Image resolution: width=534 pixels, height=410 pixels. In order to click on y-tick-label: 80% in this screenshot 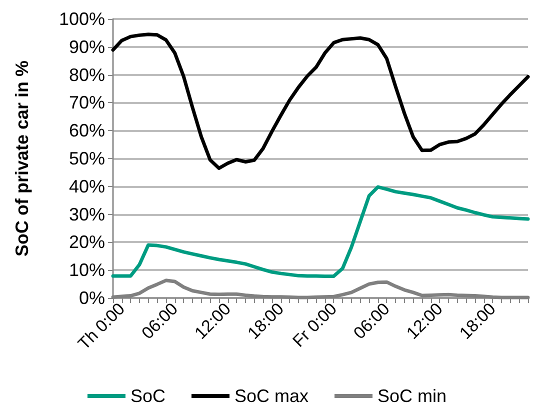, I will do `click(86, 74)`.